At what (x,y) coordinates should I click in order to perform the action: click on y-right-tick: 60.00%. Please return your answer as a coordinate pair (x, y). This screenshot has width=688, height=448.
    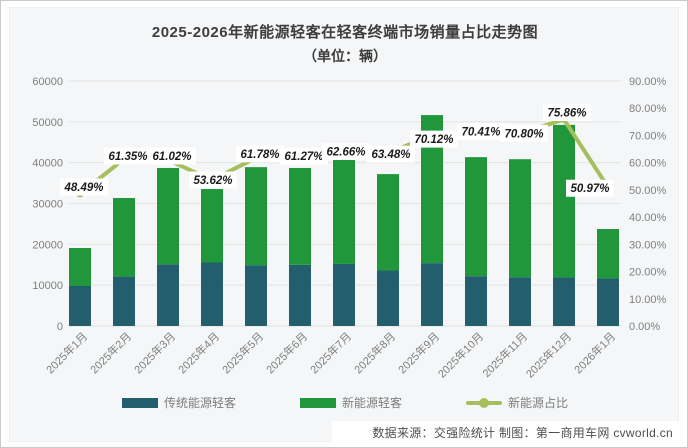
    Looking at the image, I should click on (648, 164).